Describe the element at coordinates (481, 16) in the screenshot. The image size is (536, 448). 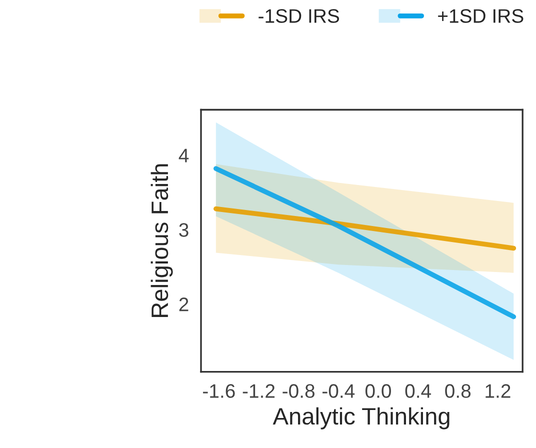
I see `legend-label: +1SD IRS` at that location.